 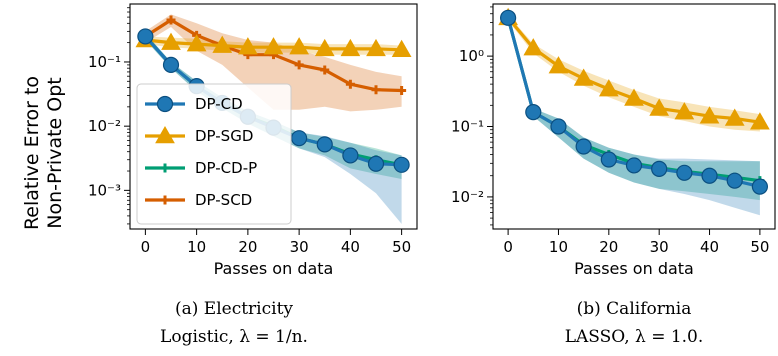 I want to click on legend-marker-dp-cd, so click(x=165, y=104).